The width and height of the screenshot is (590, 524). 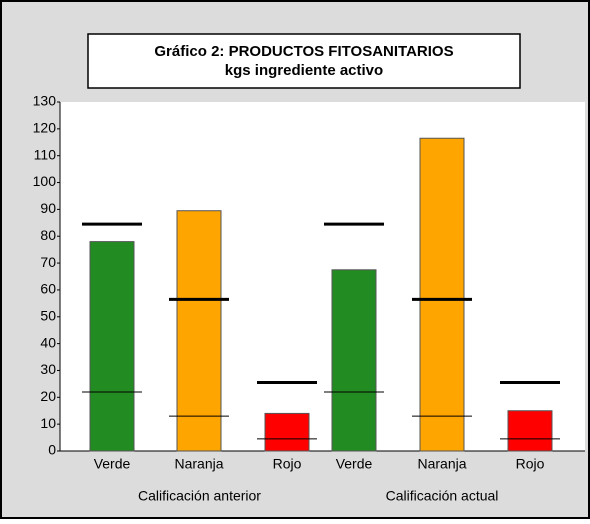 What do you see at coordinates (303, 51) in the screenshot?
I see `chart-title: Gráfico 2: PRODUCTOS FITOSANITARIOS` at bounding box center [303, 51].